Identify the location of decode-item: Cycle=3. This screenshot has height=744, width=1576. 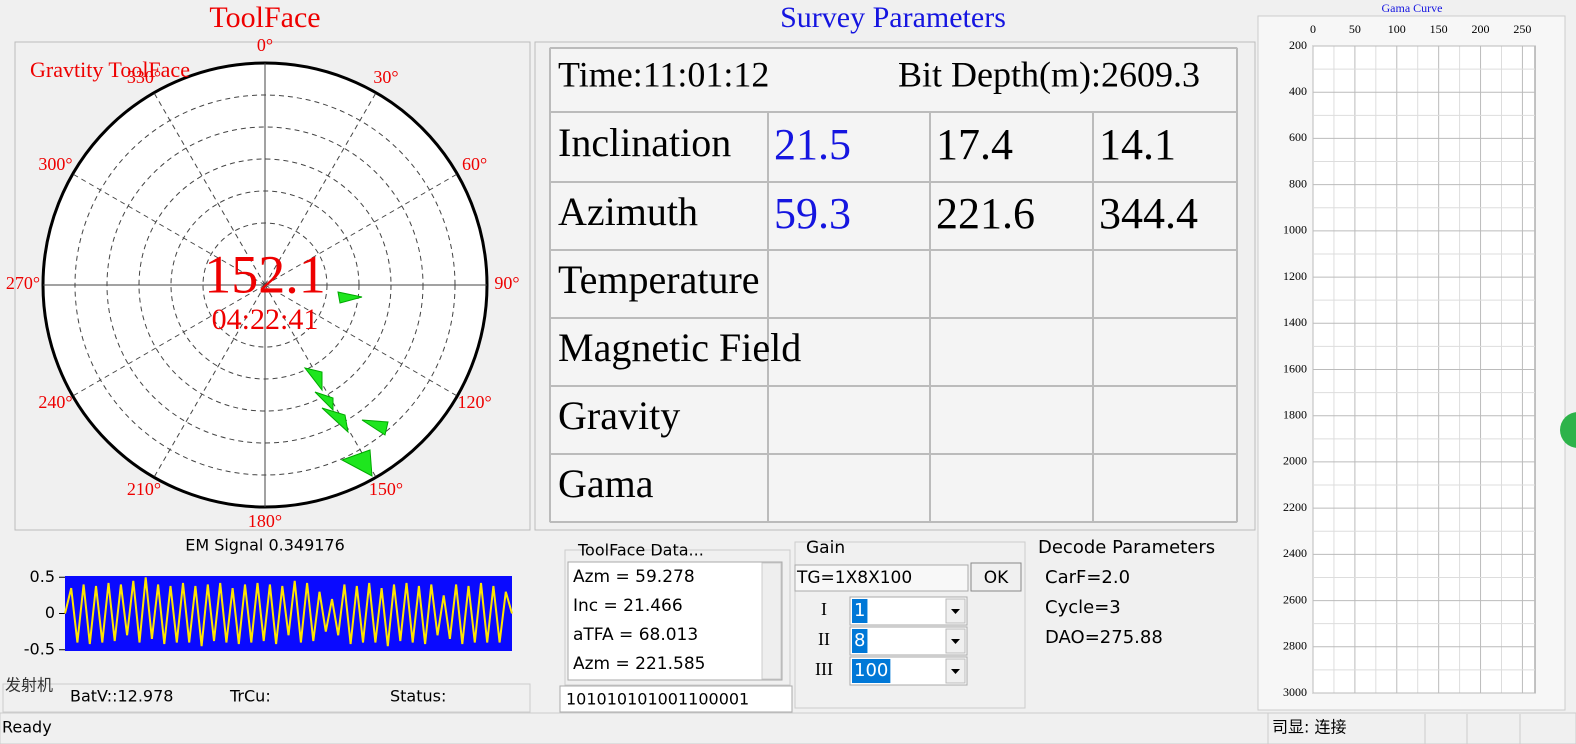
(1083, 607).